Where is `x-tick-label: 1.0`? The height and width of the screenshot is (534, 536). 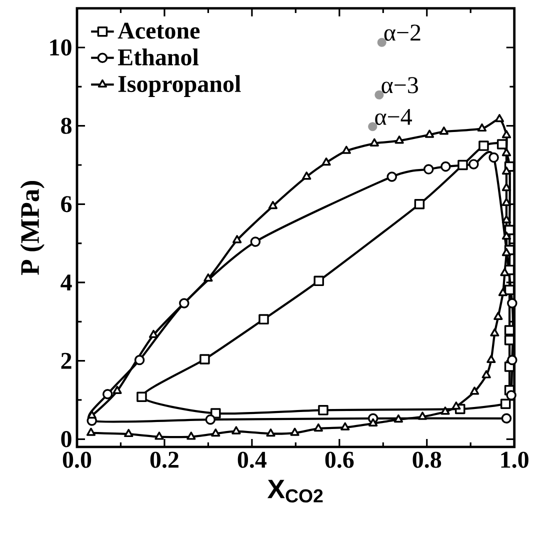 x-tick-label: 1.0 is located at coordinates (514, 460).